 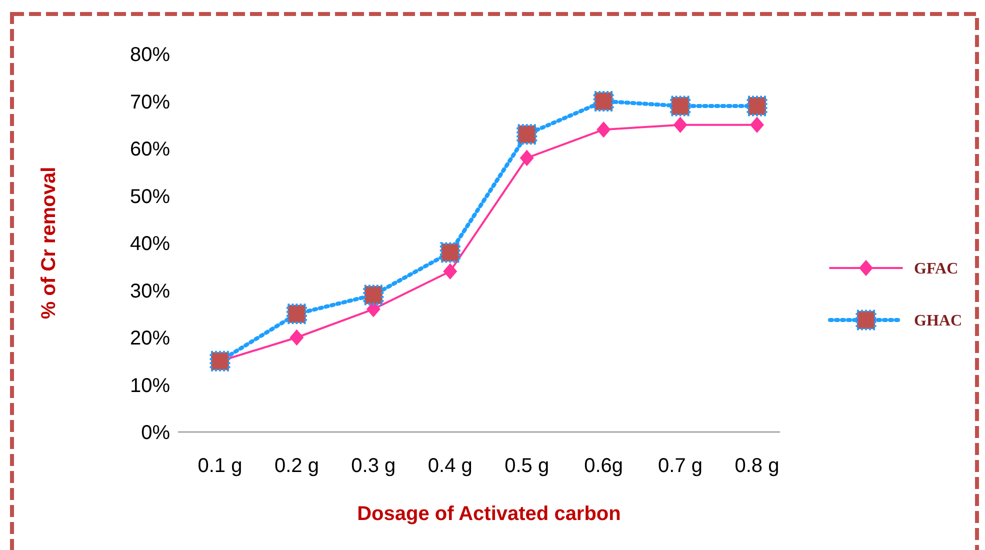 I want to click on y-axis-title: % of Cr removal, so click(x=49, y=243).